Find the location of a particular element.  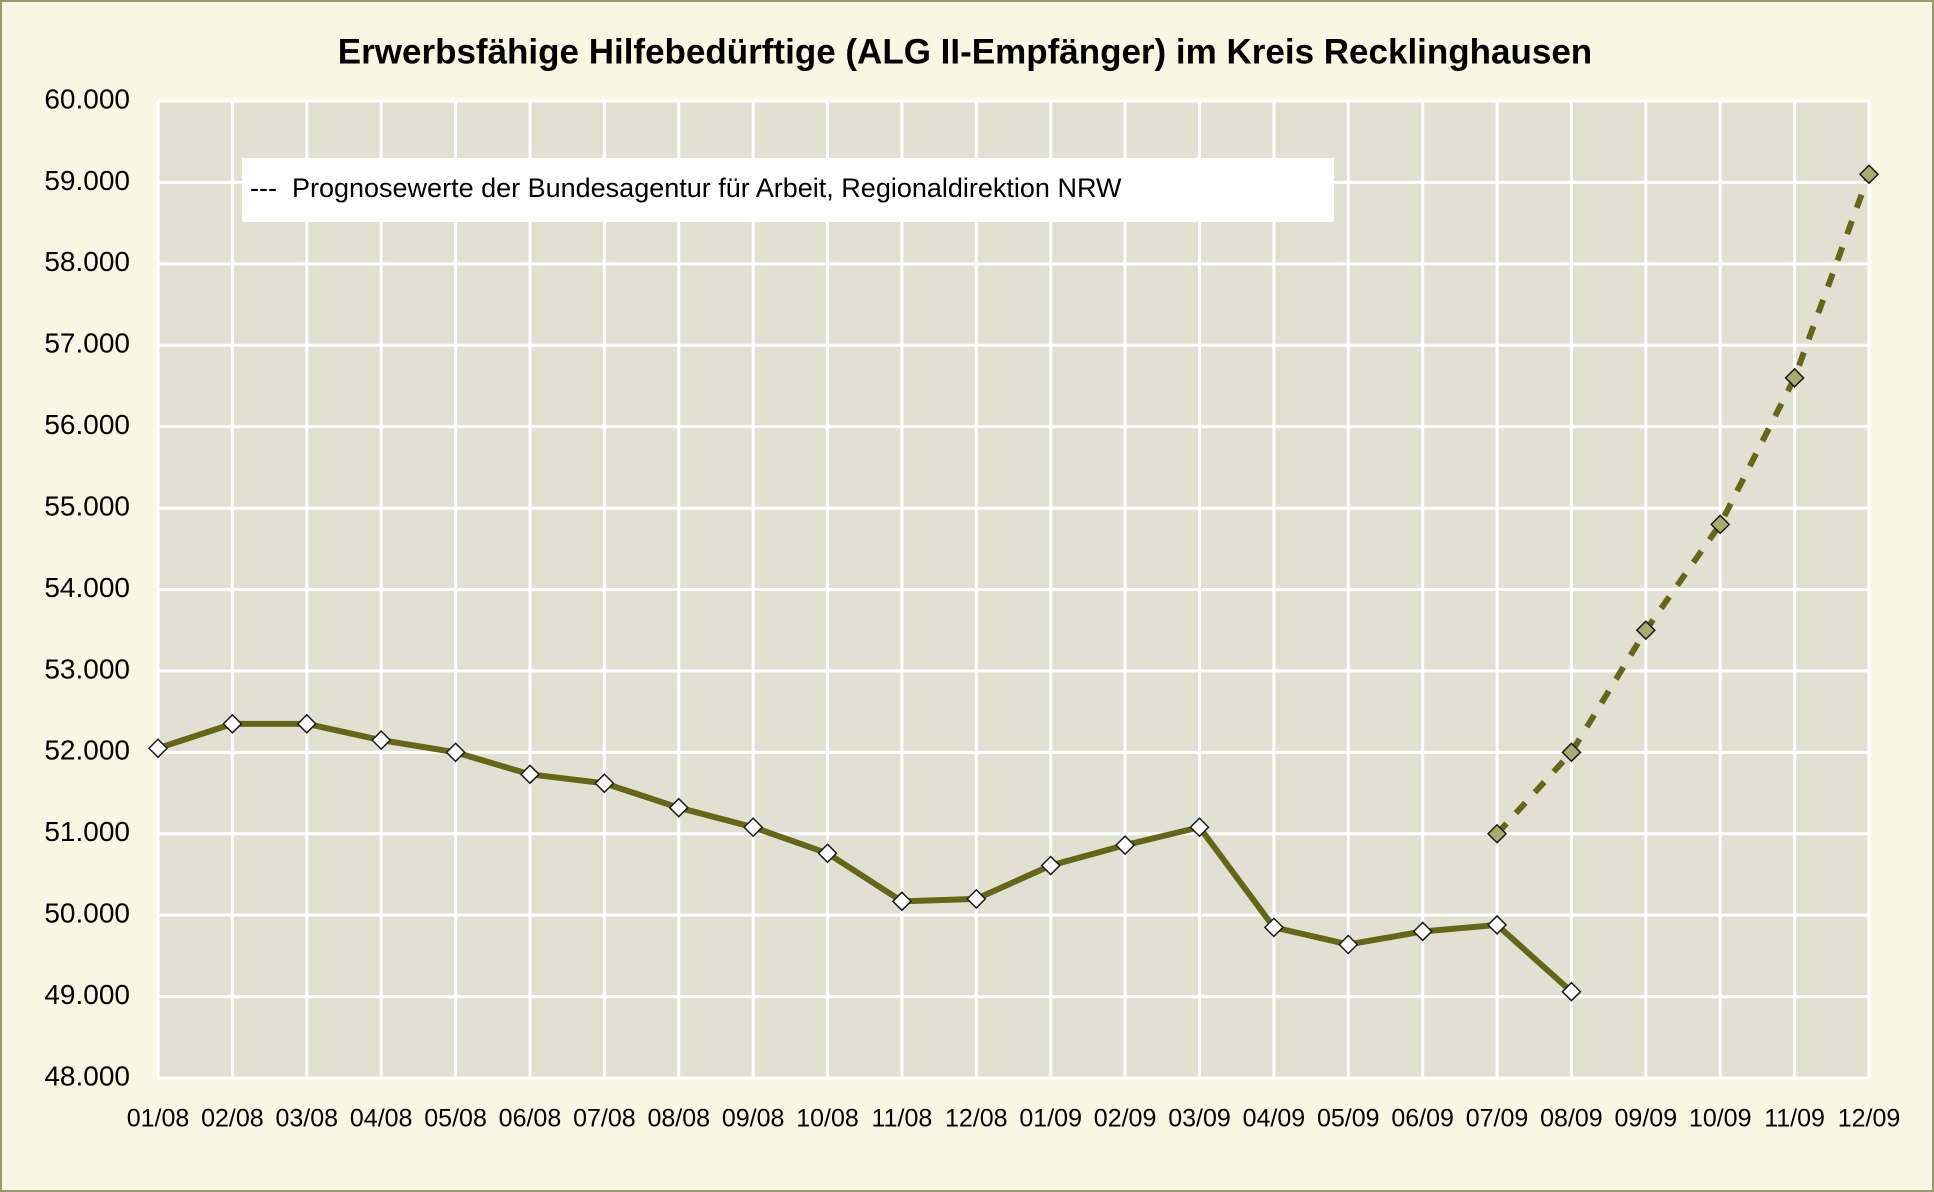

y-tick-label: 51.000 is located at coordinates (87, 831).